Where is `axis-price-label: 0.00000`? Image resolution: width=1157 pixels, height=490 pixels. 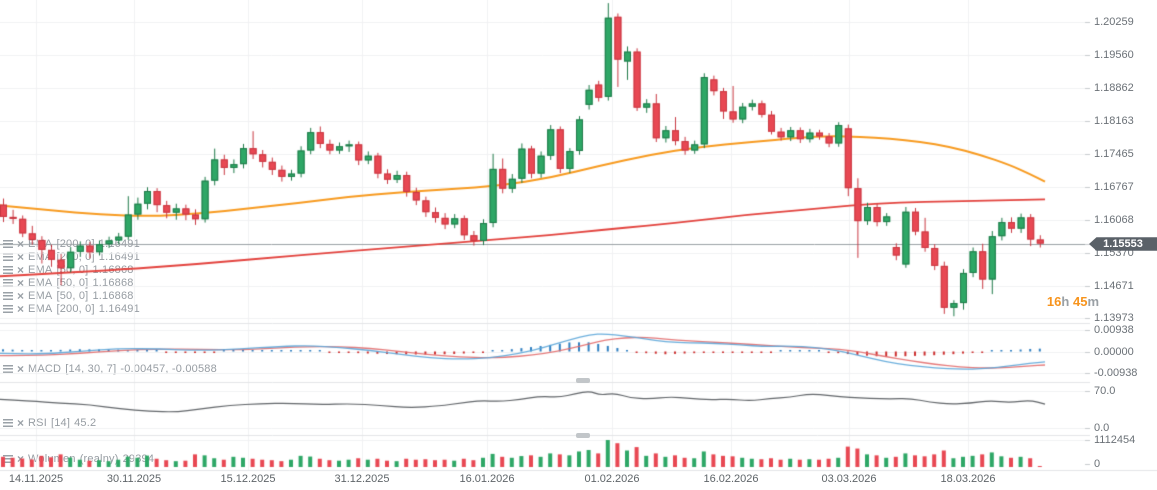 axis-price-label: 0.00000 is located at coordinates (1114, 351).